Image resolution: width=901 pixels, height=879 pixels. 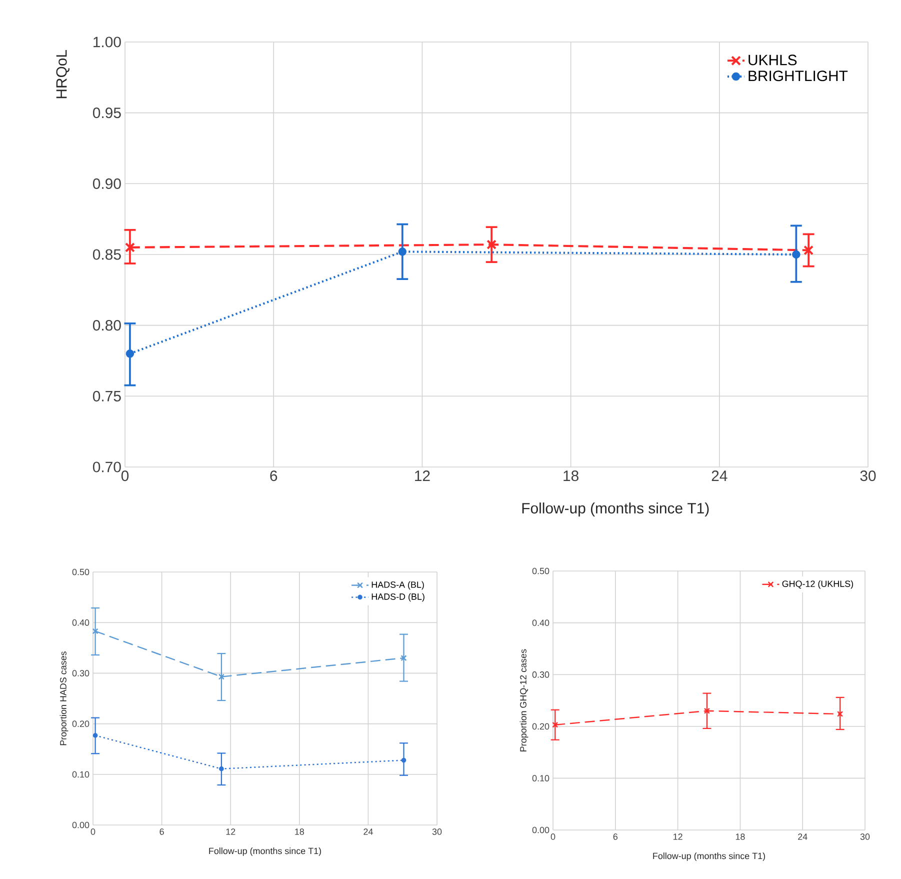 What do you see at coordinates (818, 584) in the screenshot?
I see `legend-label: GHQ-12 (UKHLS)` at bounding box center [818, 584].